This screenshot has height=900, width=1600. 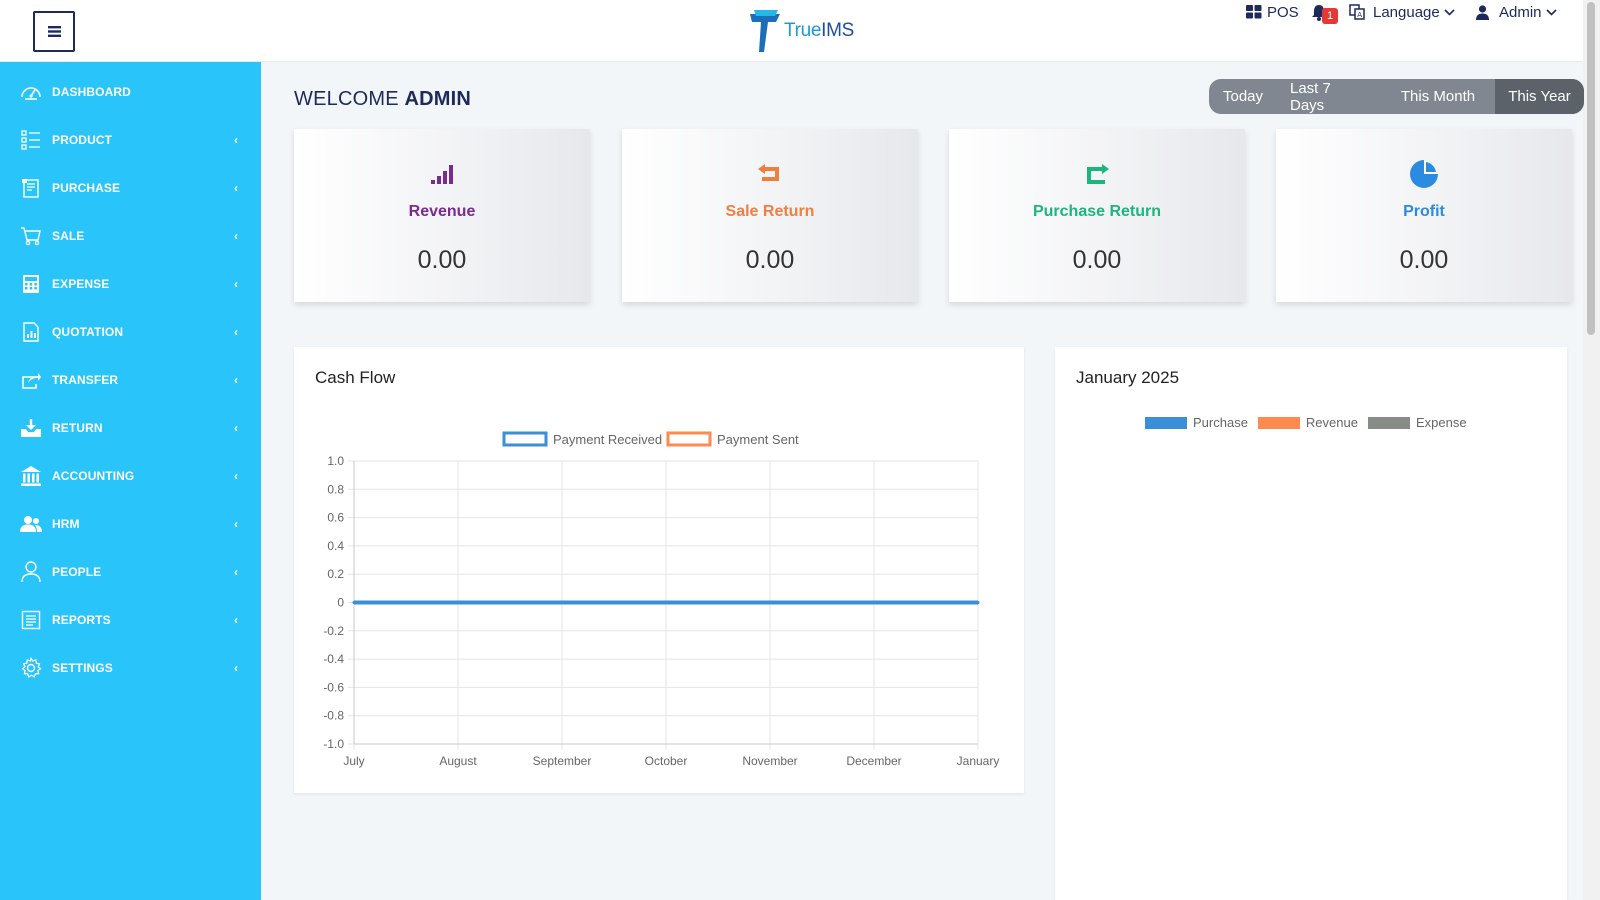 What do you see at coordinates (31, 620) in the screenshot?
I see `report-icon` at bounding box center [31, 620].